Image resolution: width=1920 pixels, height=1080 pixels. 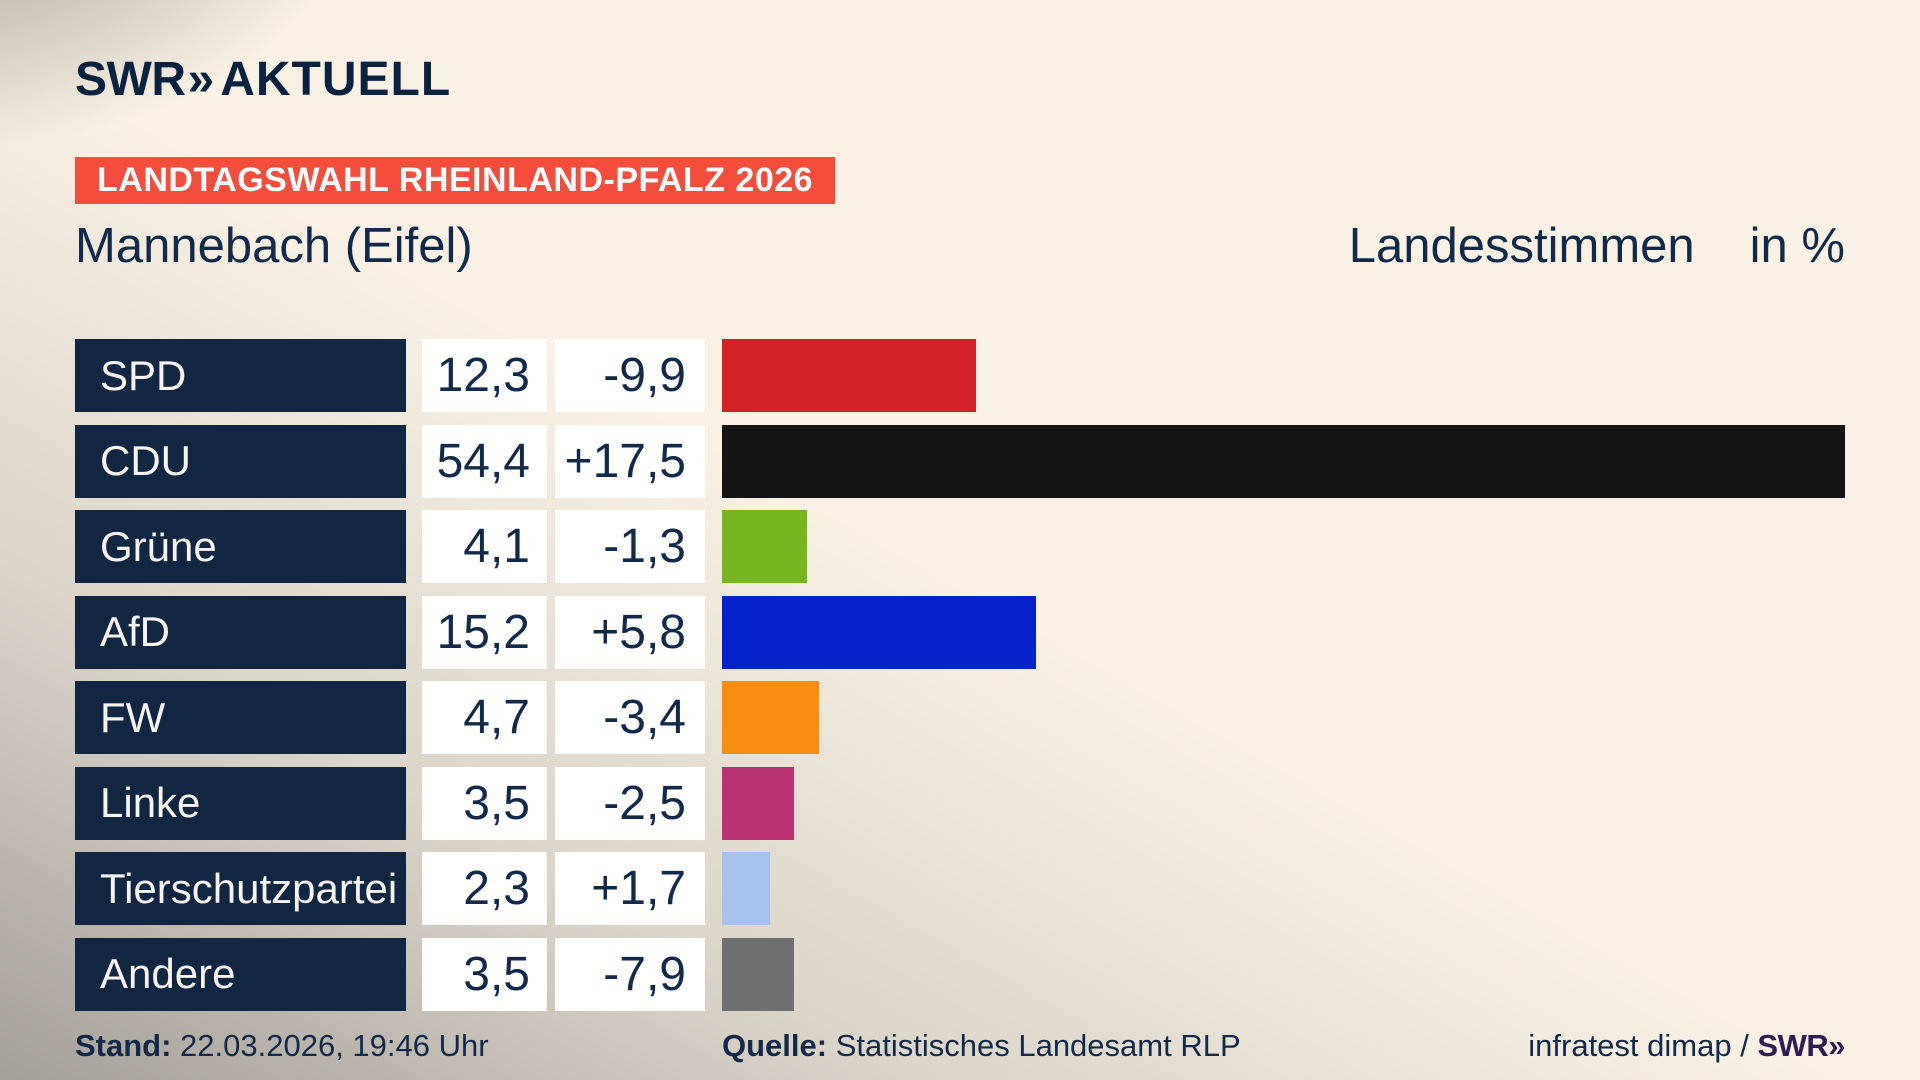 What do you see at coordinates (775, 1045) in the screenshot?
I see `quelle-label: Quelle:` at bounding box center [775, 1045].